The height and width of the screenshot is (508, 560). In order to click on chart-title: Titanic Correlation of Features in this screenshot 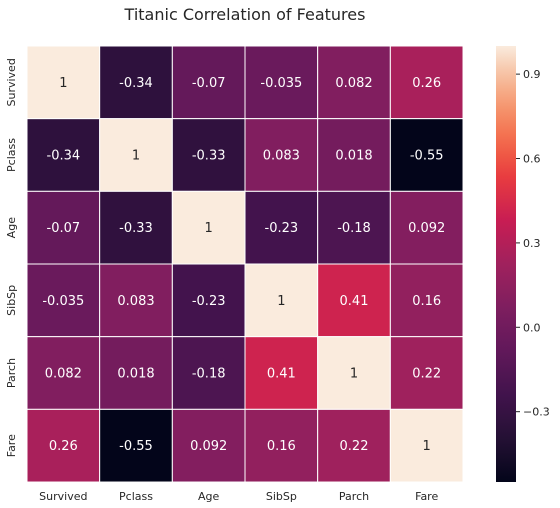, I will do `click(245, 14)`.